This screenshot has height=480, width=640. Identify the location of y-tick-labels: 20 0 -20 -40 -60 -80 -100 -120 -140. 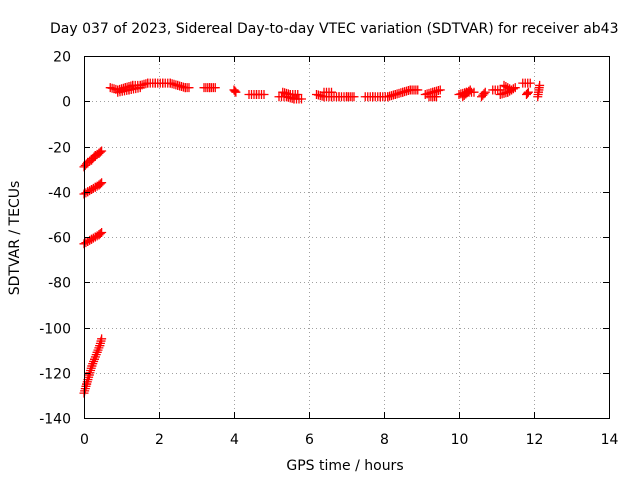
(55, 239).